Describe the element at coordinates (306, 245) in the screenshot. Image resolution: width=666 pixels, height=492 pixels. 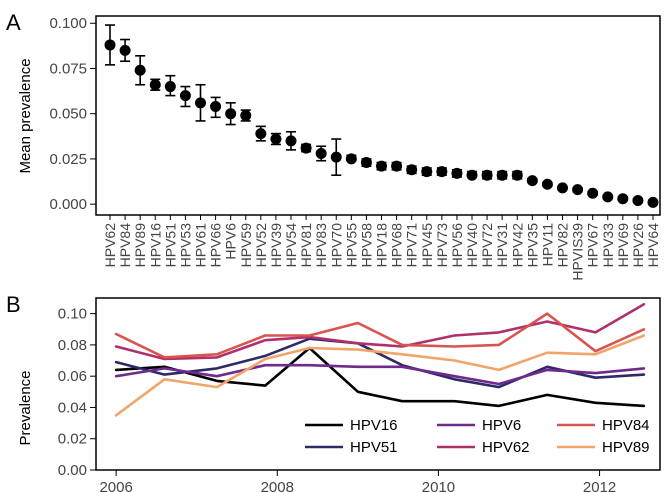
I see `x-tick-label: HPV81` at that location.